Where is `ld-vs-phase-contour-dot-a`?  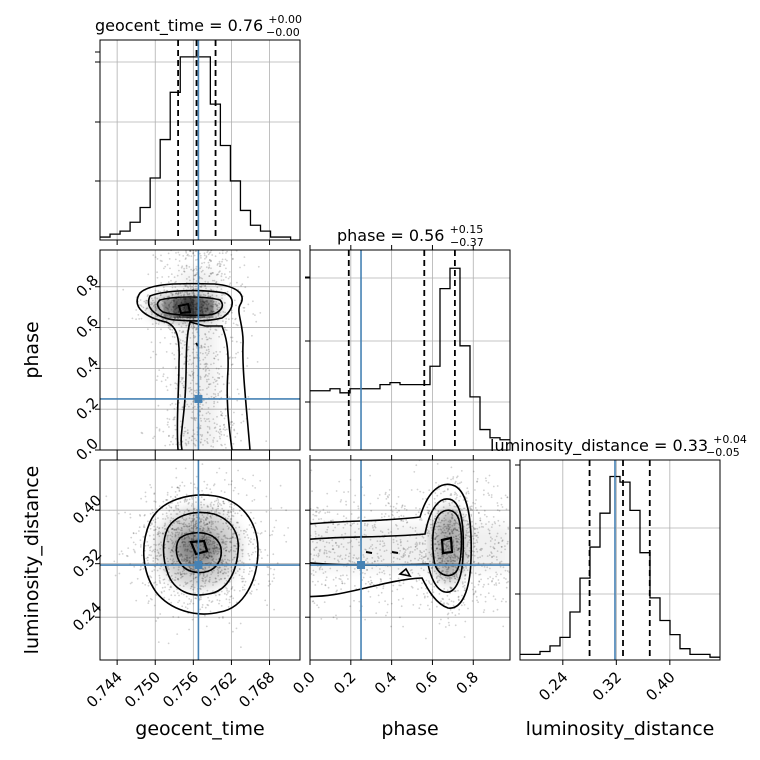
ld-vs-phase-contour-dot-a is located at coordinates (369, 552).